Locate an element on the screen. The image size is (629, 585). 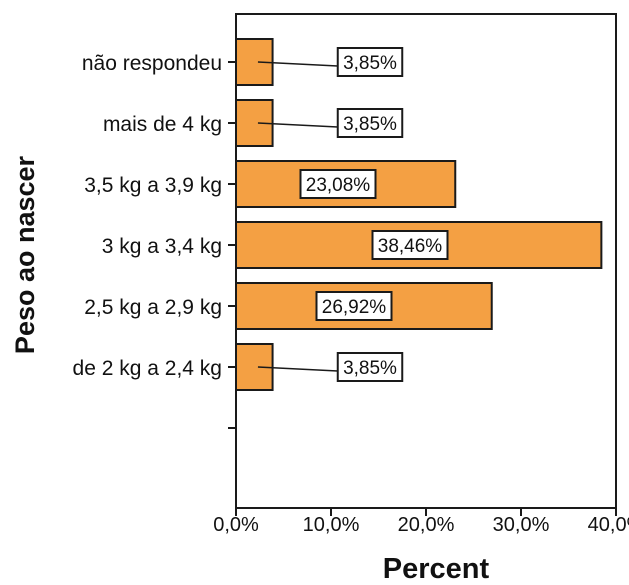
y-axis-title: Peso ao nascer is located at coordinates (25, 254).